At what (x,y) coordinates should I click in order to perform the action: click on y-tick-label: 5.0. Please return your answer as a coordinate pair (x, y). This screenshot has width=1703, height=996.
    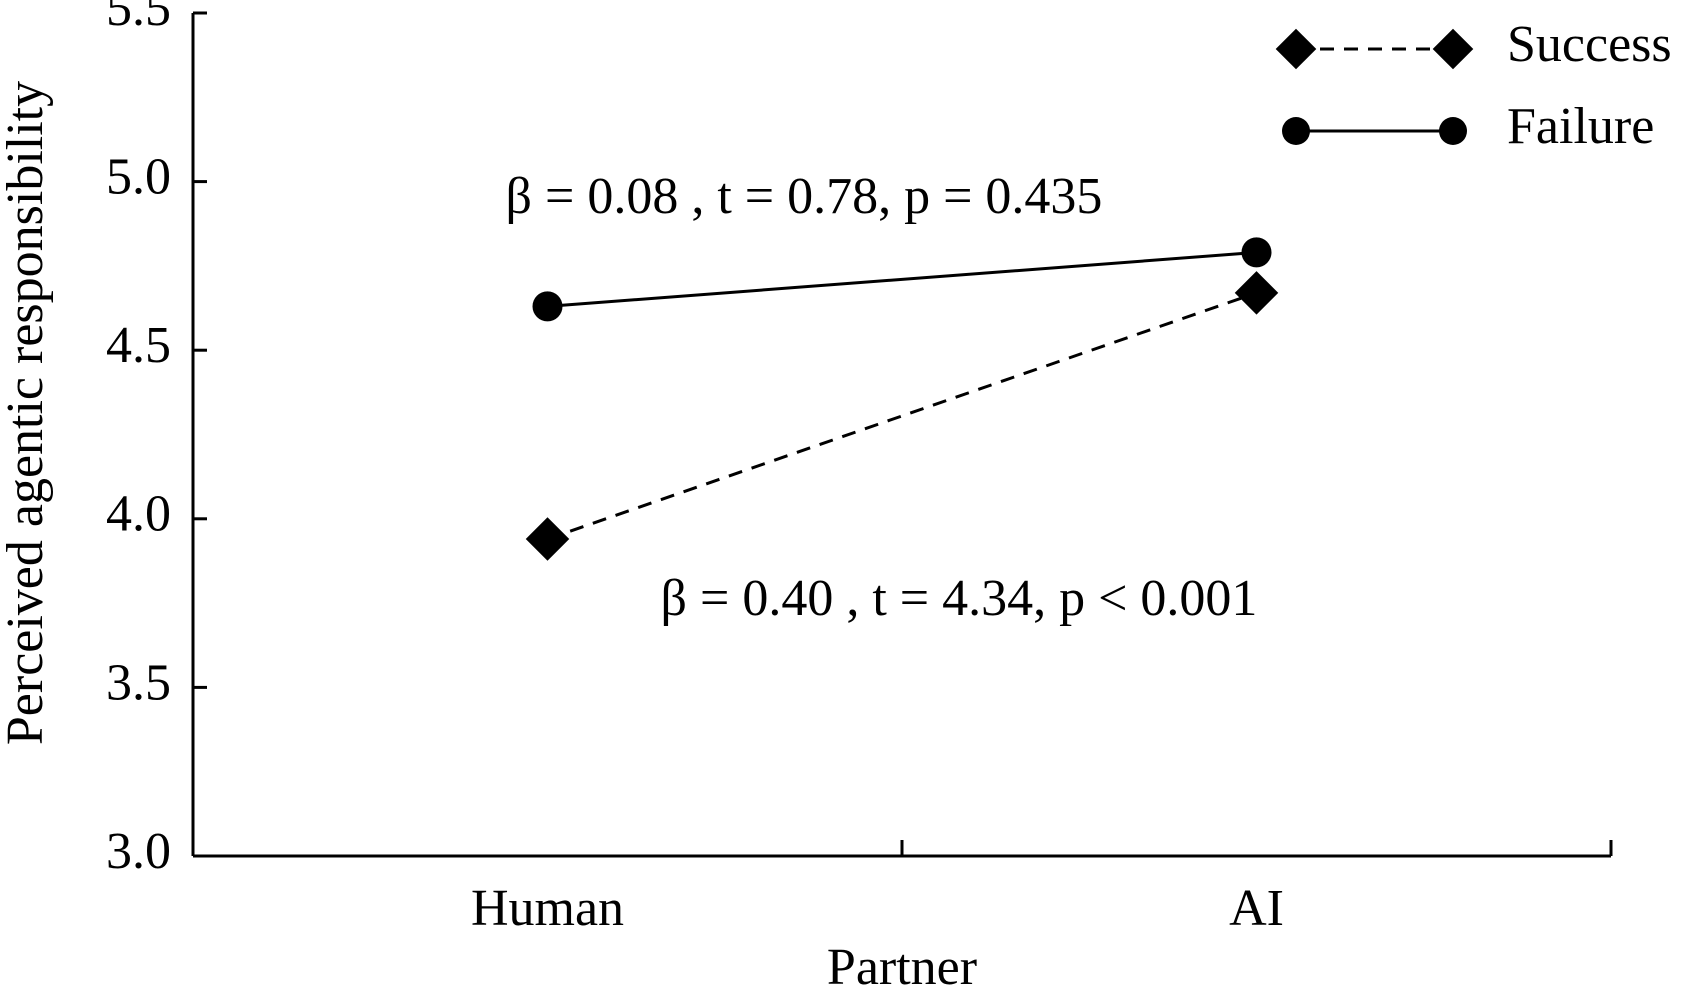
    Looking at the image, I should click on (138, 177).